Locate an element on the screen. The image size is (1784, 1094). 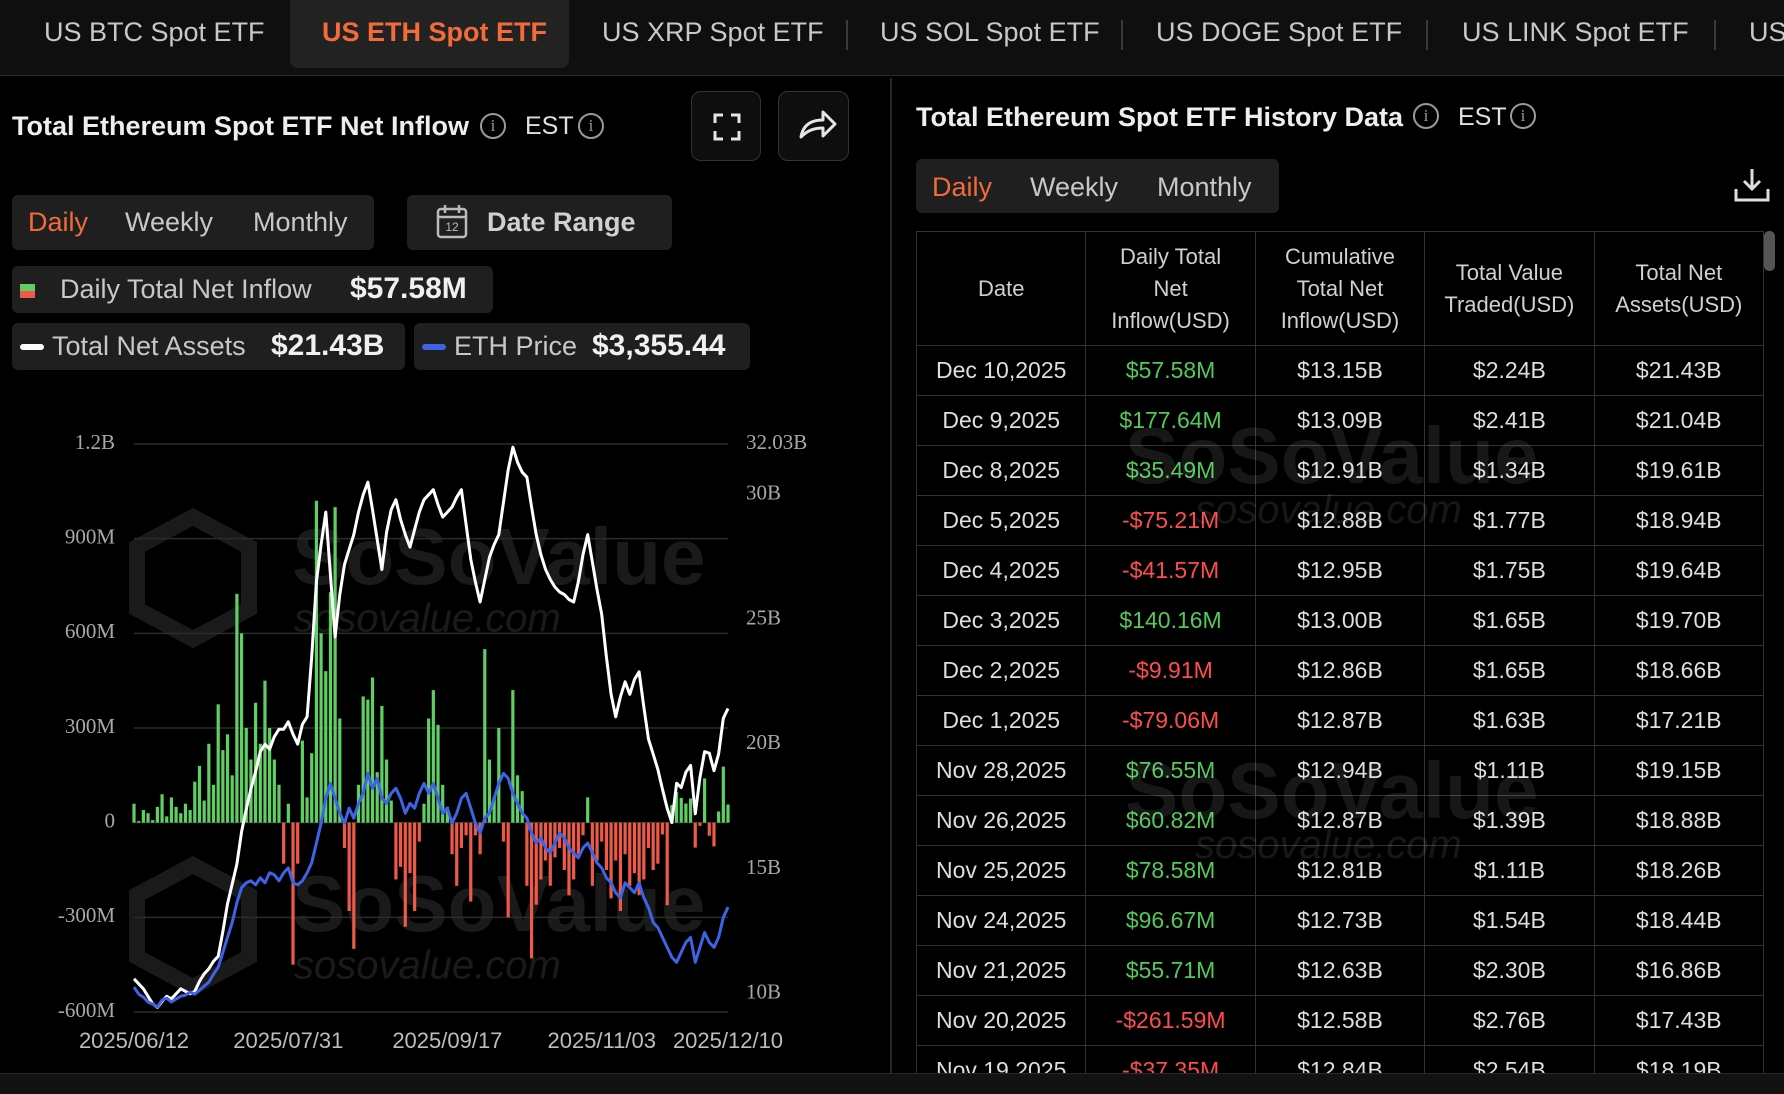
tab: US DOGE Spot ETF is located at coordinates (1279, 32).